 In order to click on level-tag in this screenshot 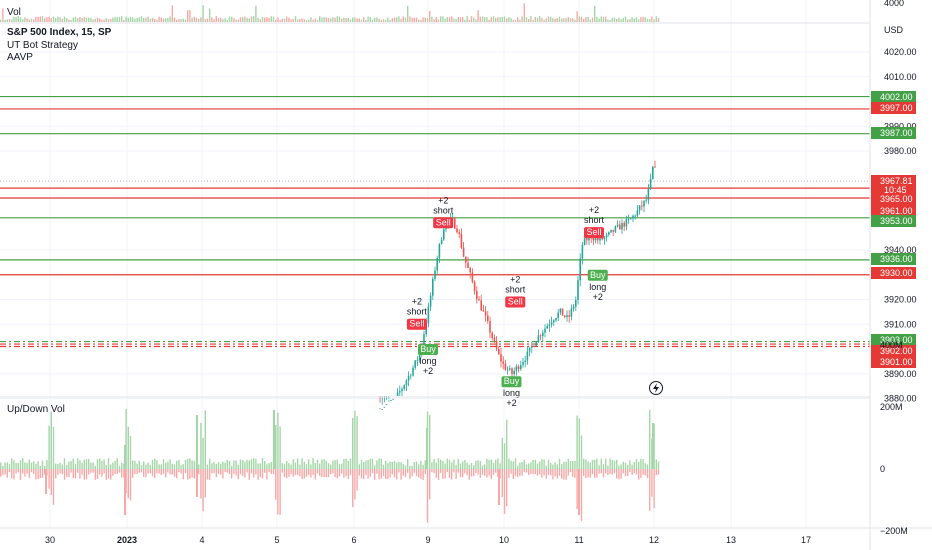, I will do `click(893, 199)`.